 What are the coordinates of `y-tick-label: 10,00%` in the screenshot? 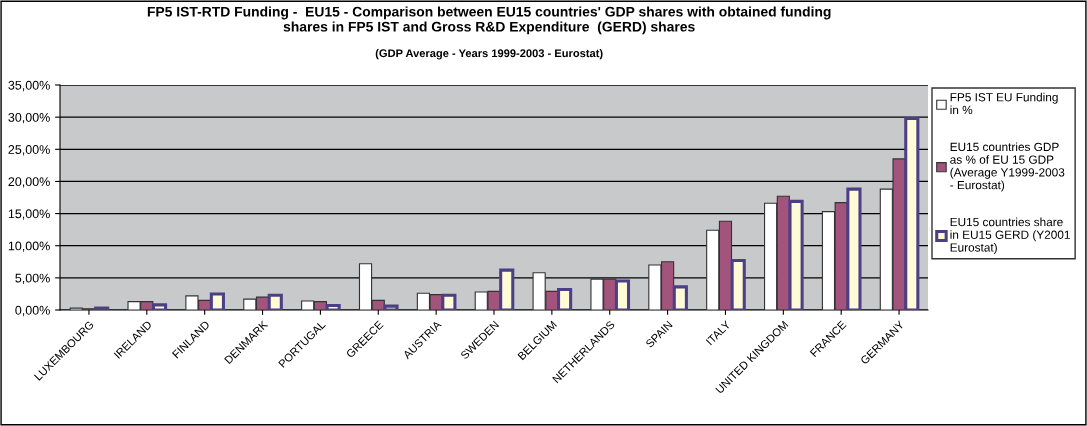 It's located at (29, 246).